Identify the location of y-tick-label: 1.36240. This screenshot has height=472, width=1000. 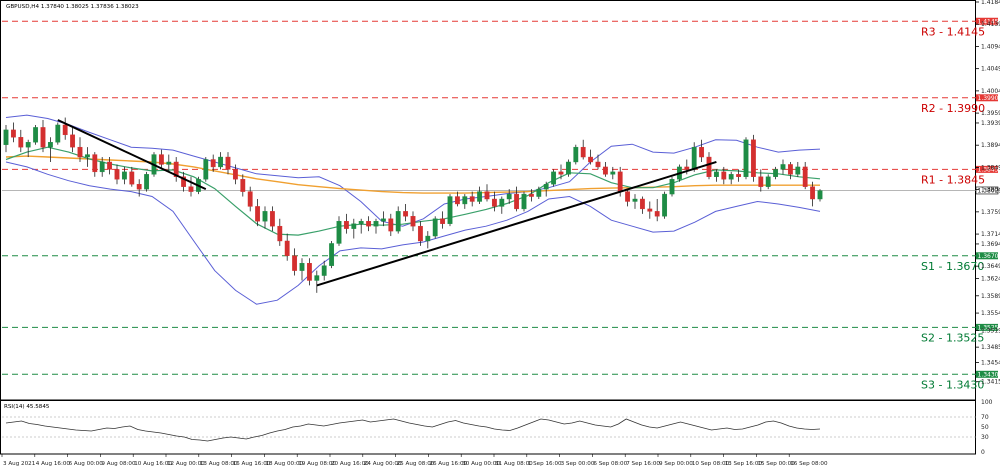
(990, 279).